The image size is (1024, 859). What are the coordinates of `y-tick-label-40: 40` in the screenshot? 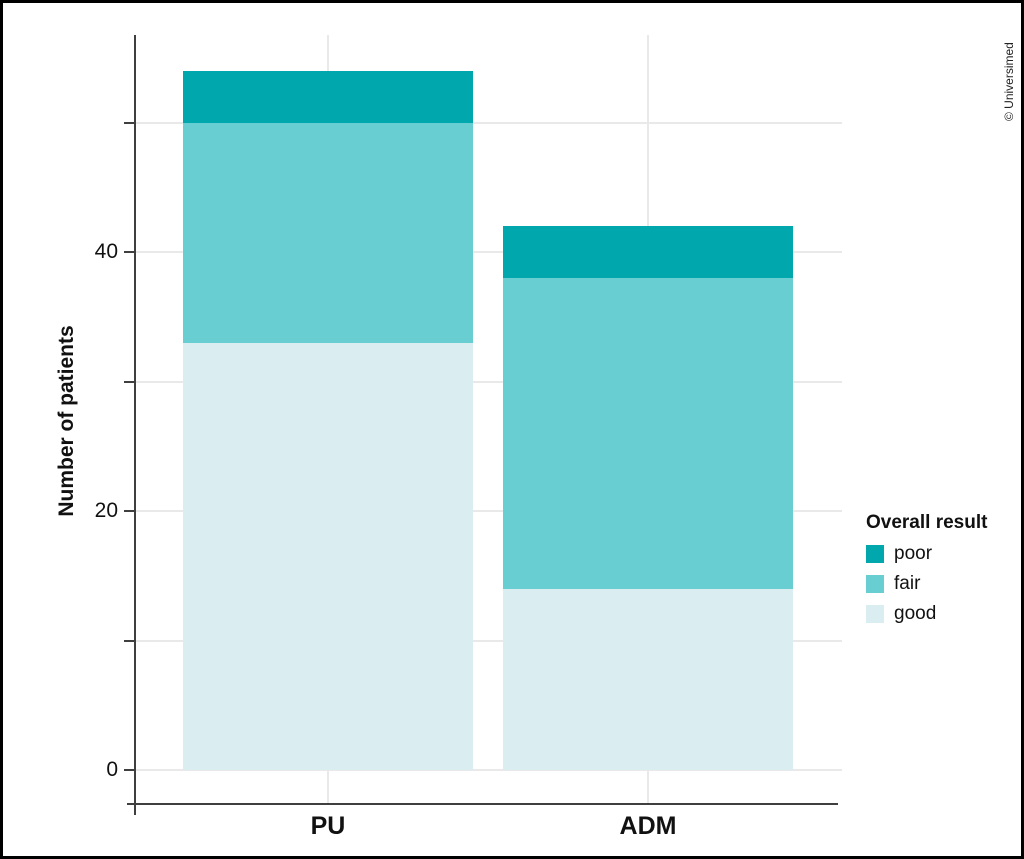 It's located at (106, 251).